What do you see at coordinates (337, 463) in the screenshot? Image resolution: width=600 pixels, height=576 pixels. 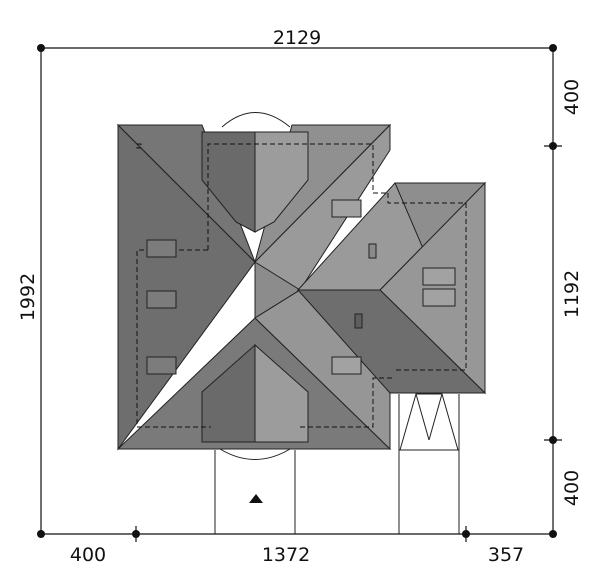 I see `ground-outlines` at bounding box center [337, 463].